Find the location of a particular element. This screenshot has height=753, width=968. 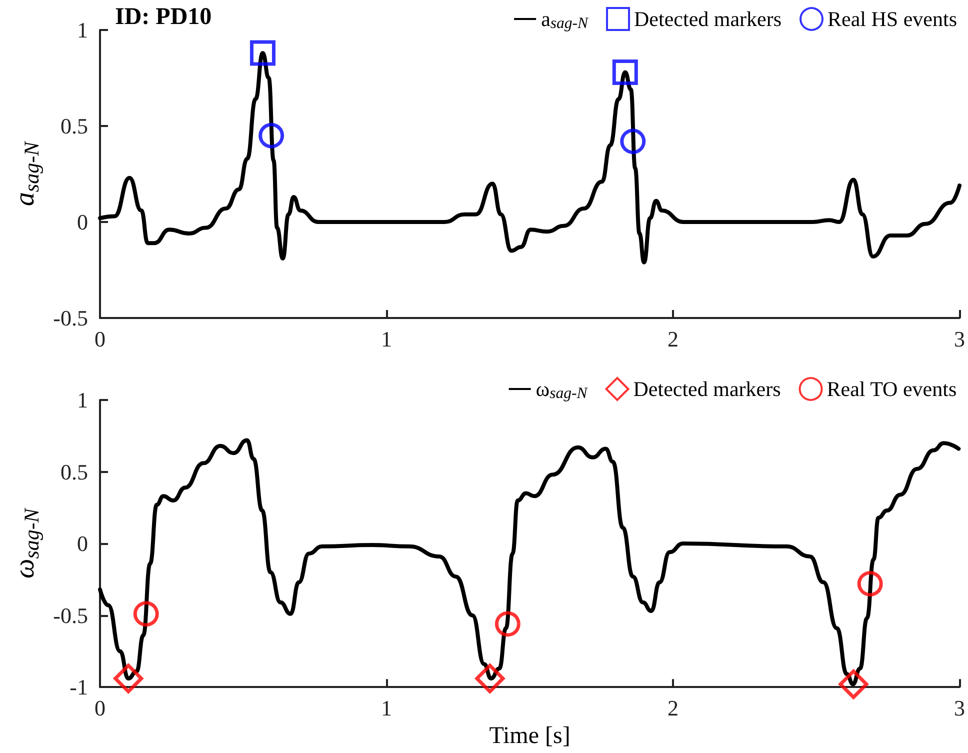

legend-label: Real TO events is located at coordinates (891, 389).